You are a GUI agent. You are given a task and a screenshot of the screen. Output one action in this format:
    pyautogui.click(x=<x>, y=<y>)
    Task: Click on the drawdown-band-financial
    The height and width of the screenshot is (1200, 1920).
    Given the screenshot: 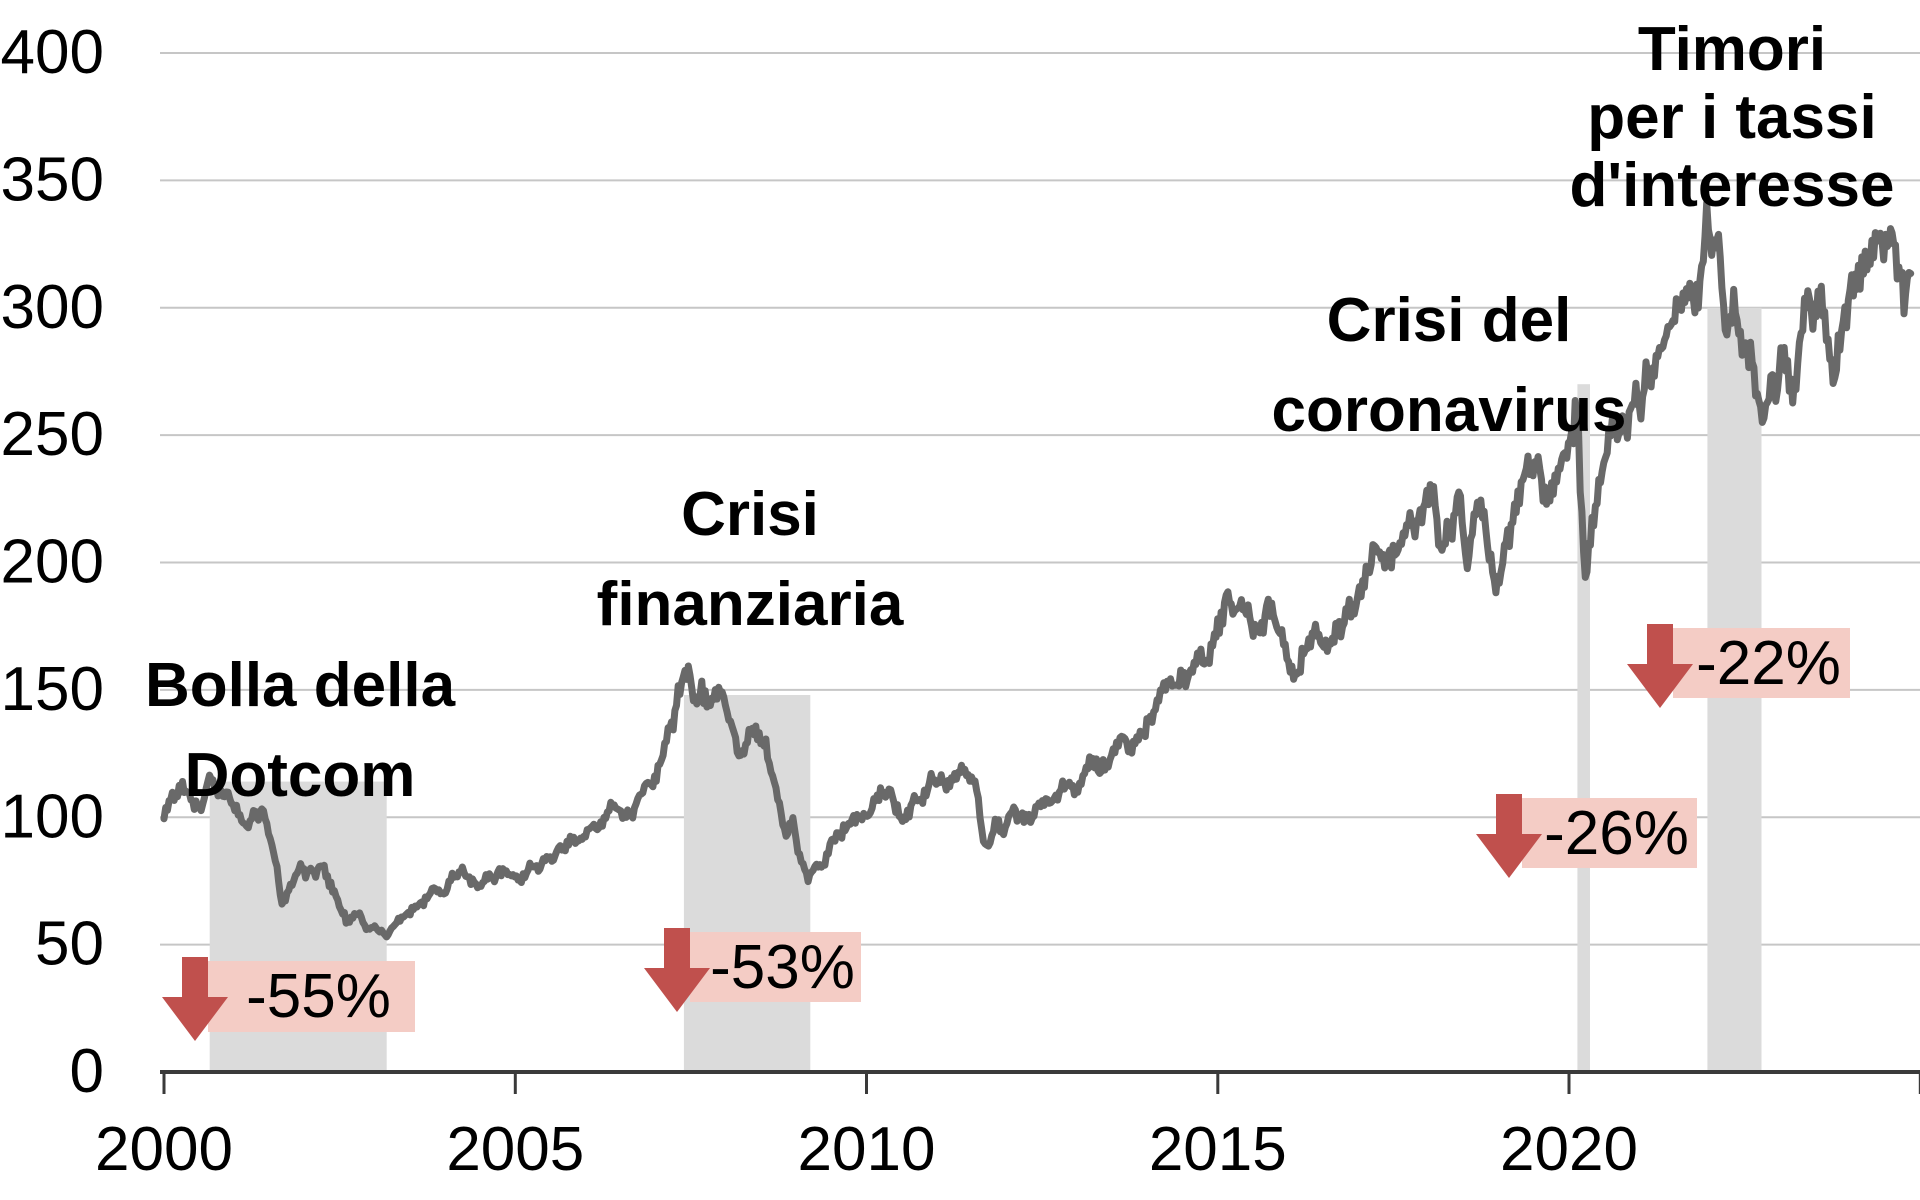 What is the action you would take?
    pyautogui.click(x=747, y=883)
    